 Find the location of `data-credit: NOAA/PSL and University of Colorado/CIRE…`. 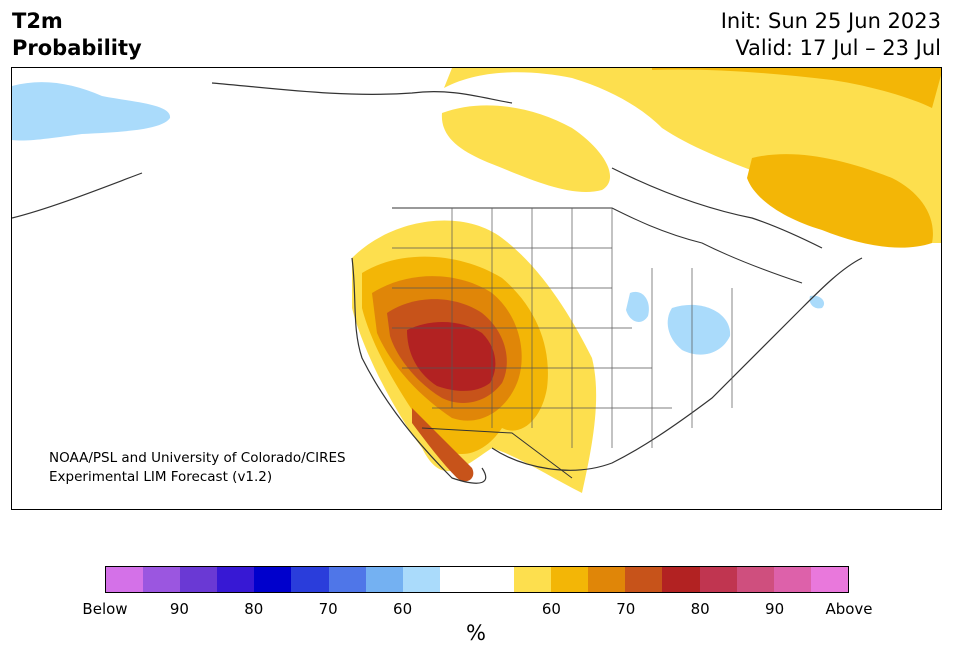

data-credit: NOAA/PSL and University of Colorado/CIRE… is located at coordinates (197, 468).